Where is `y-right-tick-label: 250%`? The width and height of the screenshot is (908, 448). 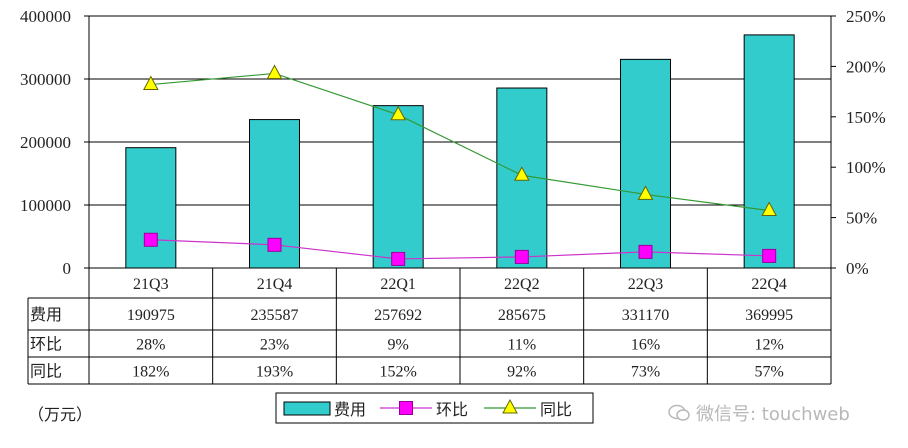 y-right-tick-label: 250% is located at coordinates (866, 16).